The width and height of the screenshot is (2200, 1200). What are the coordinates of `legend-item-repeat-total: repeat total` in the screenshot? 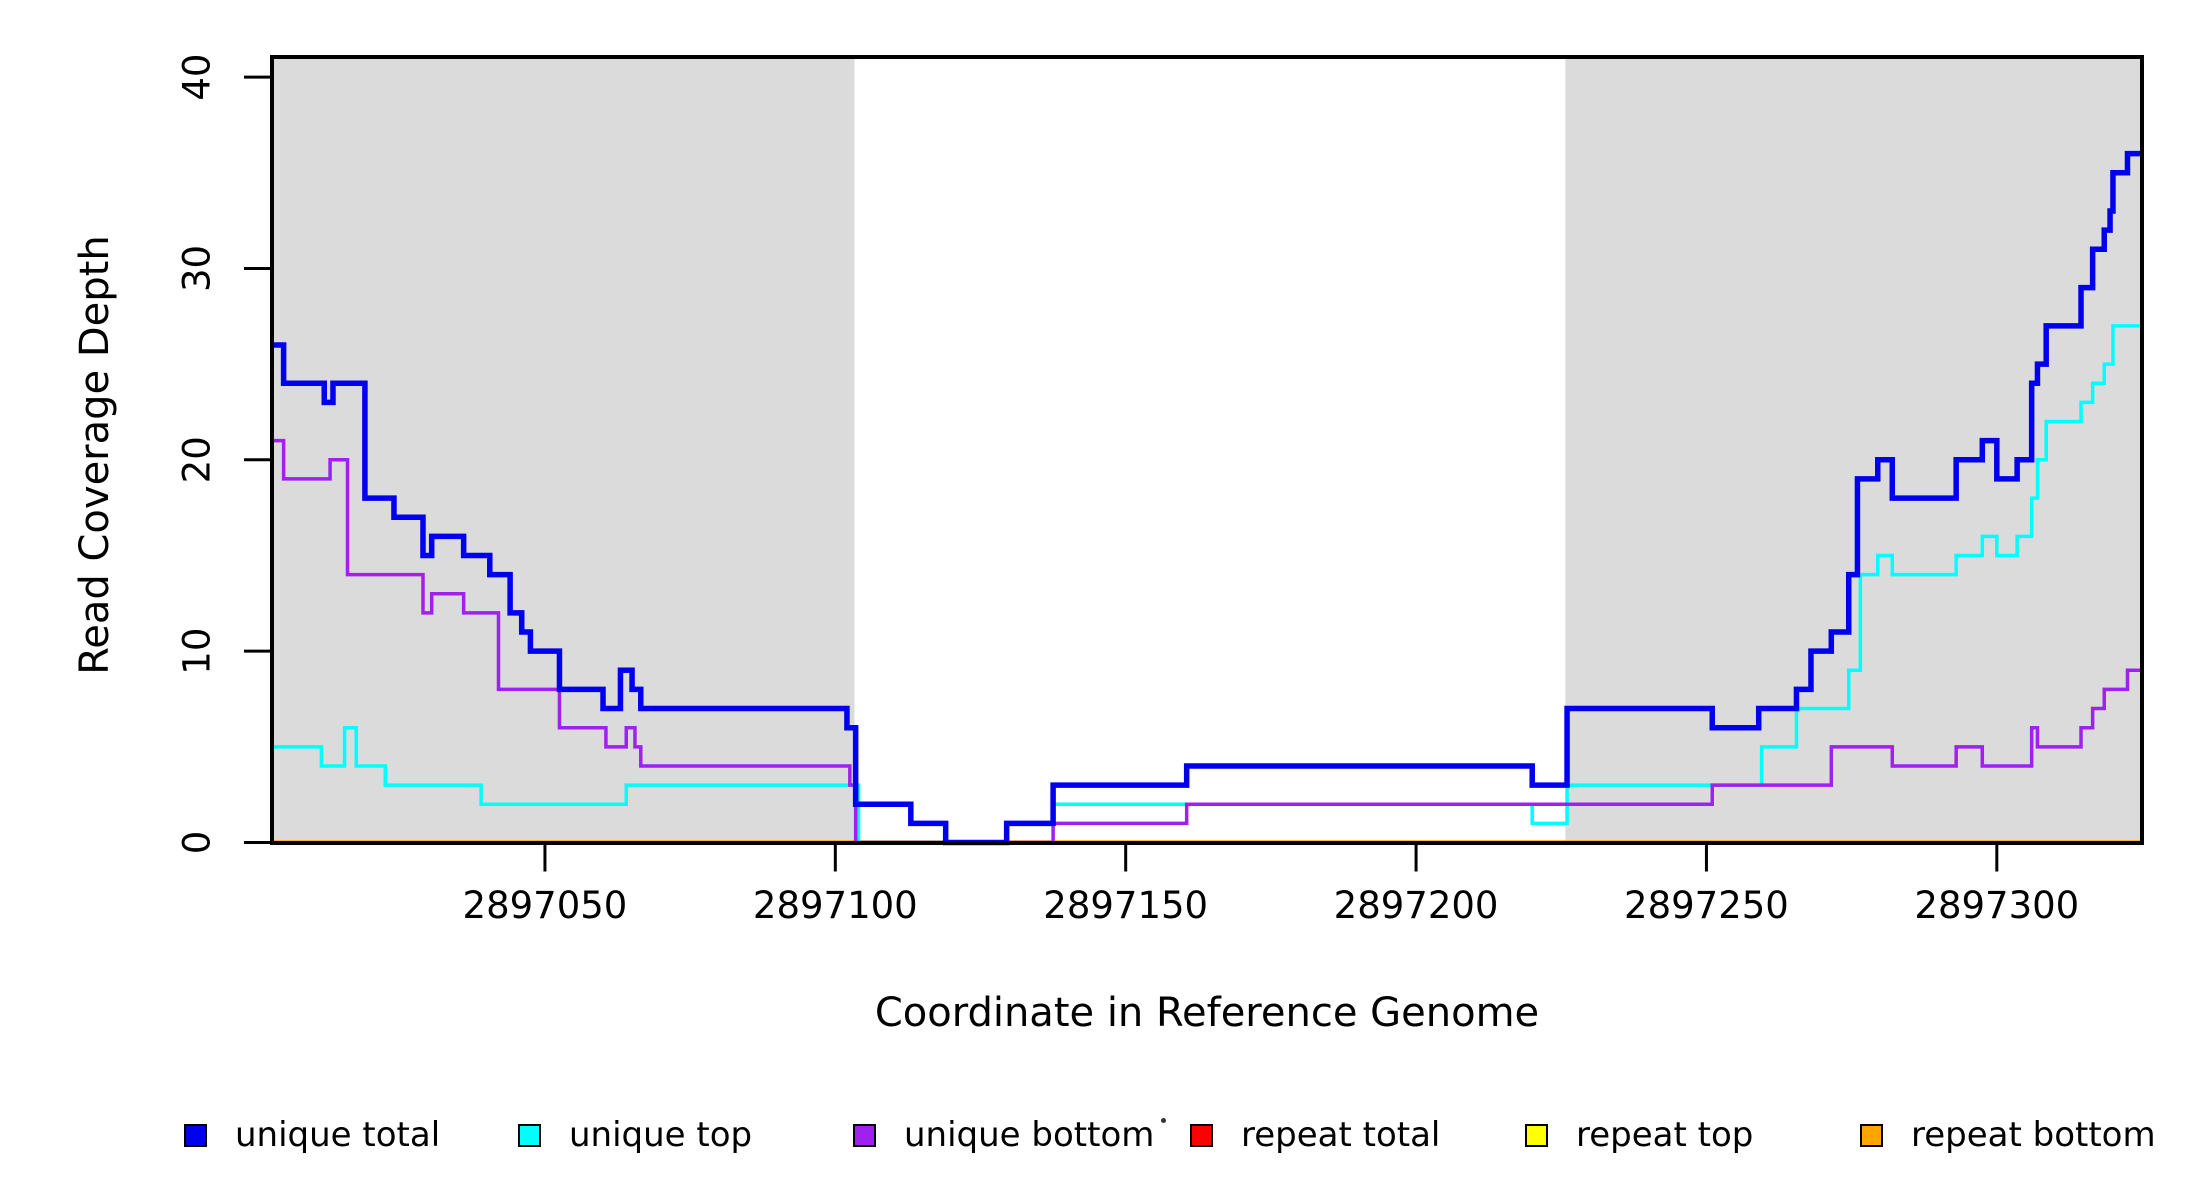 It's located at (1315, 1135).